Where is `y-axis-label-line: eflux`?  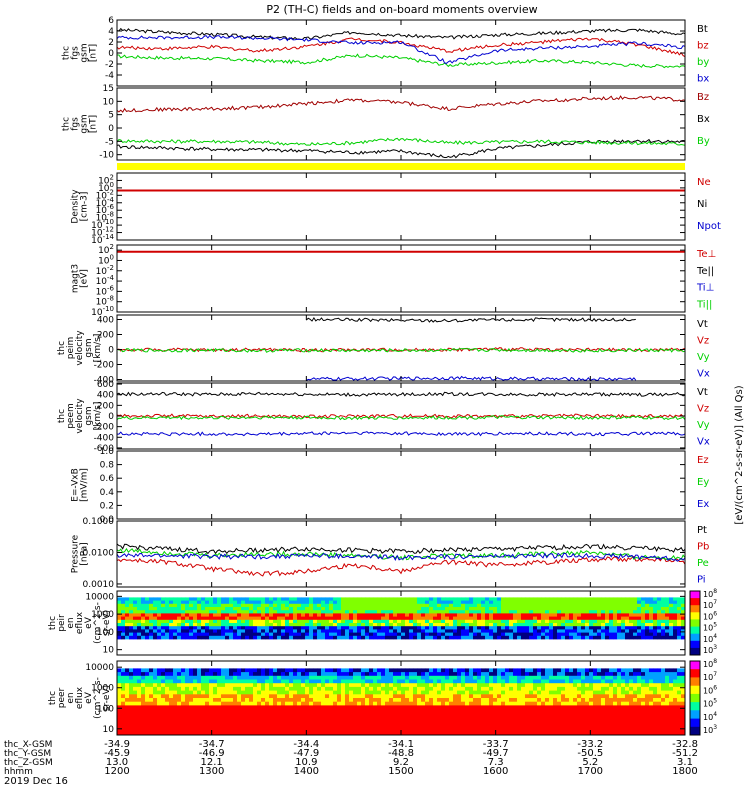 y-axis-label-line: eflux is located at coordinates (80, 622).